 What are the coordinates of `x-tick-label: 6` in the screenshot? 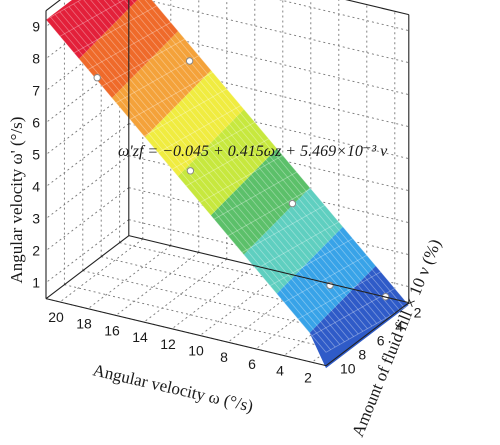 It's located at (252, 364).